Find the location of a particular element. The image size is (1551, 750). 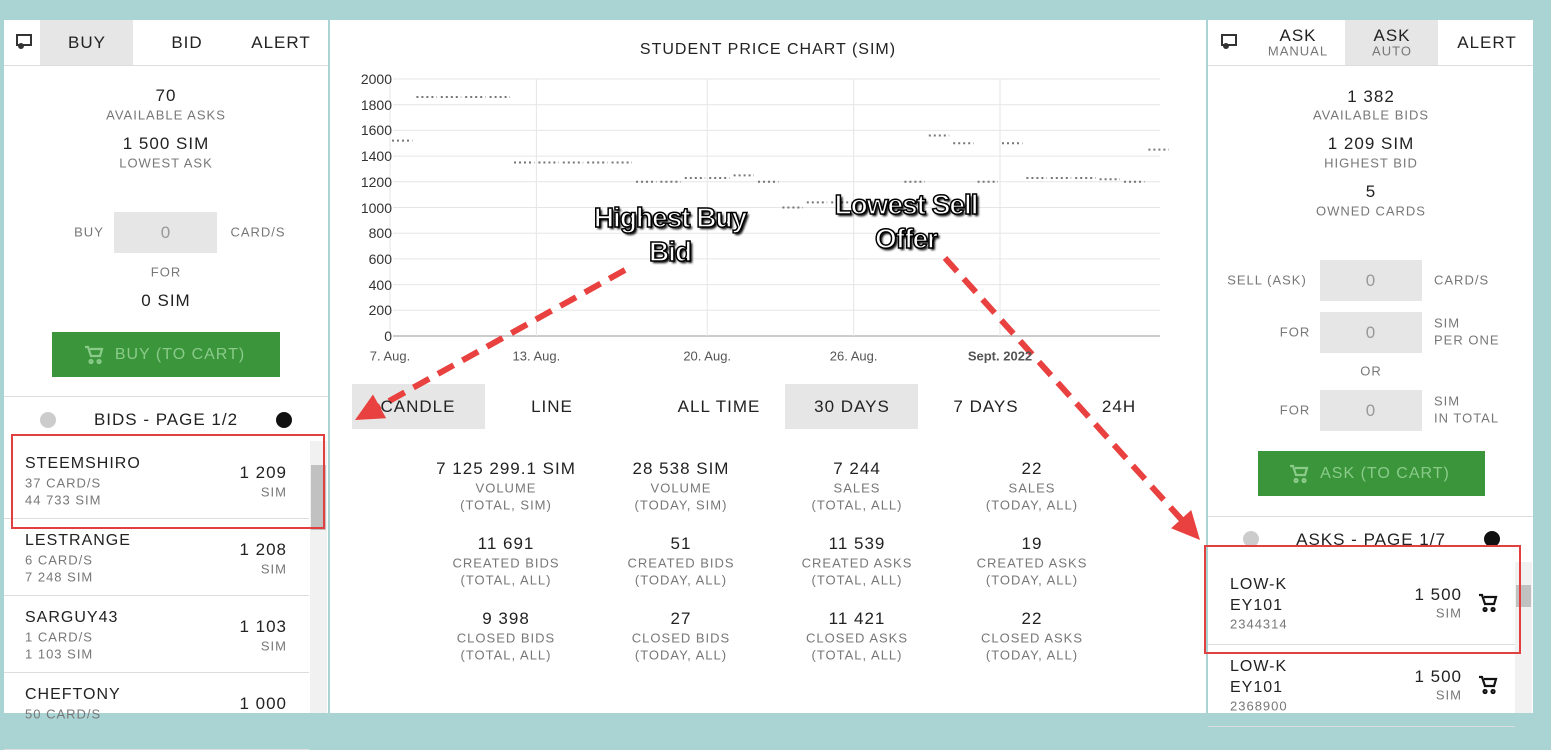

label: SELL (ASK) is located at coordinates (1267, 280).